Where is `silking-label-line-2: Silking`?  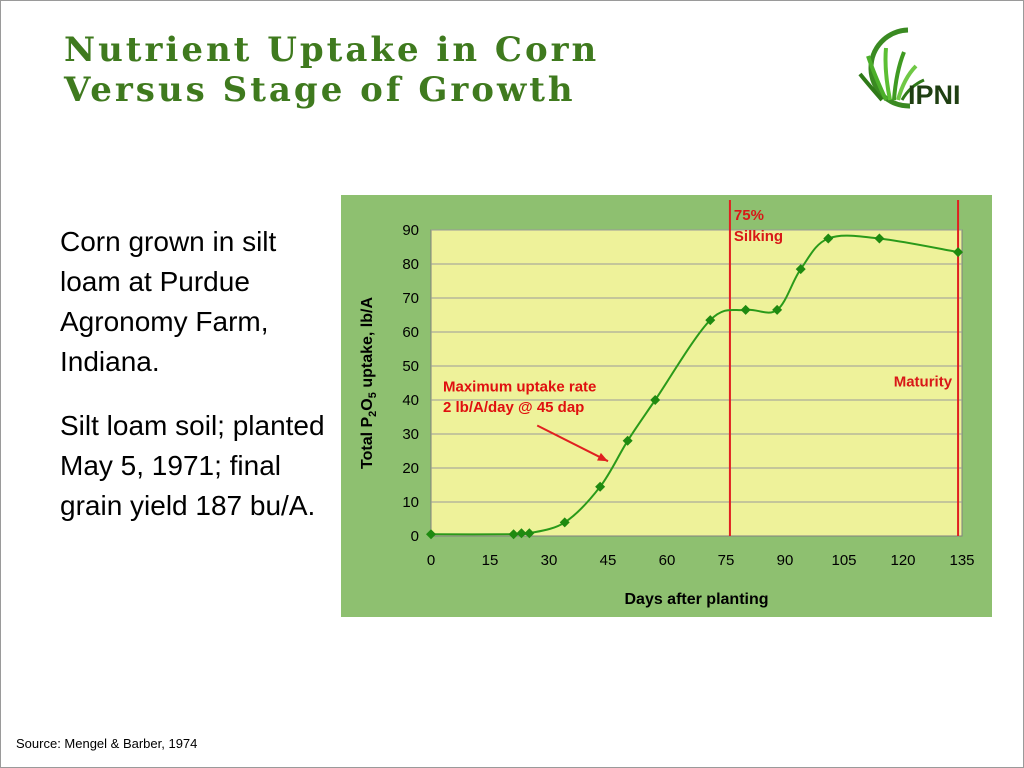 silking-label-line-2: Silking is located at coordinates (758, 236).